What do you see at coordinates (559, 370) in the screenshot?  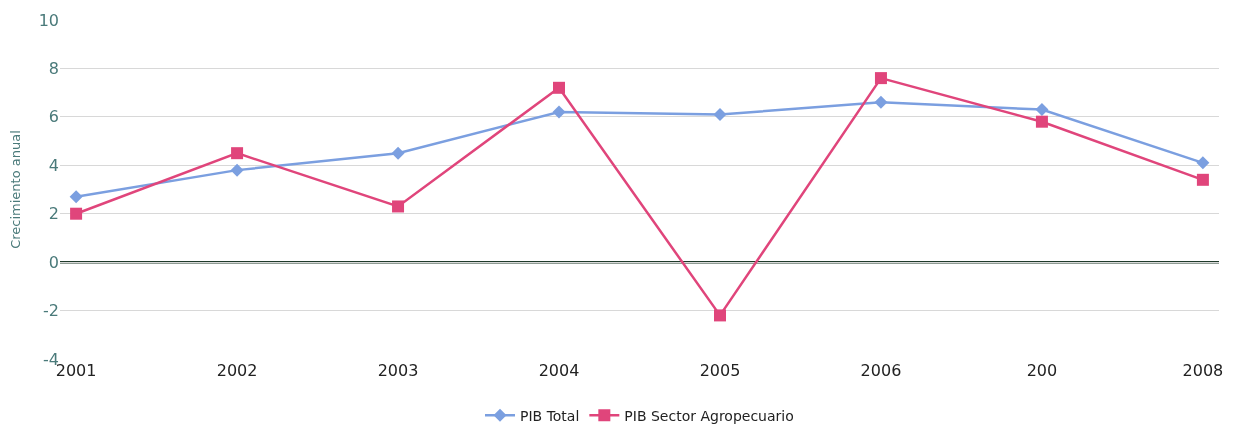 I see `x-tick-label: 2004` at bounding box center [559, 370].